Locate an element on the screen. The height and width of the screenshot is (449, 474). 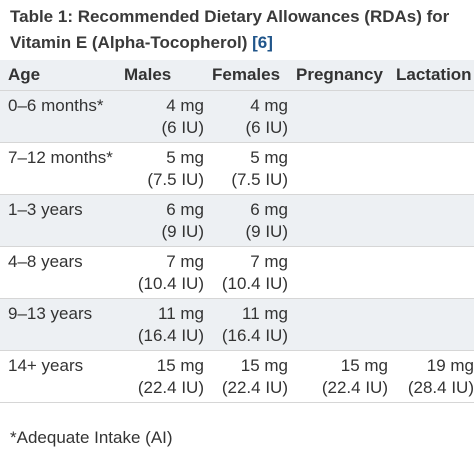
header-lactation: Lactation is located at coordinates (431, 75).